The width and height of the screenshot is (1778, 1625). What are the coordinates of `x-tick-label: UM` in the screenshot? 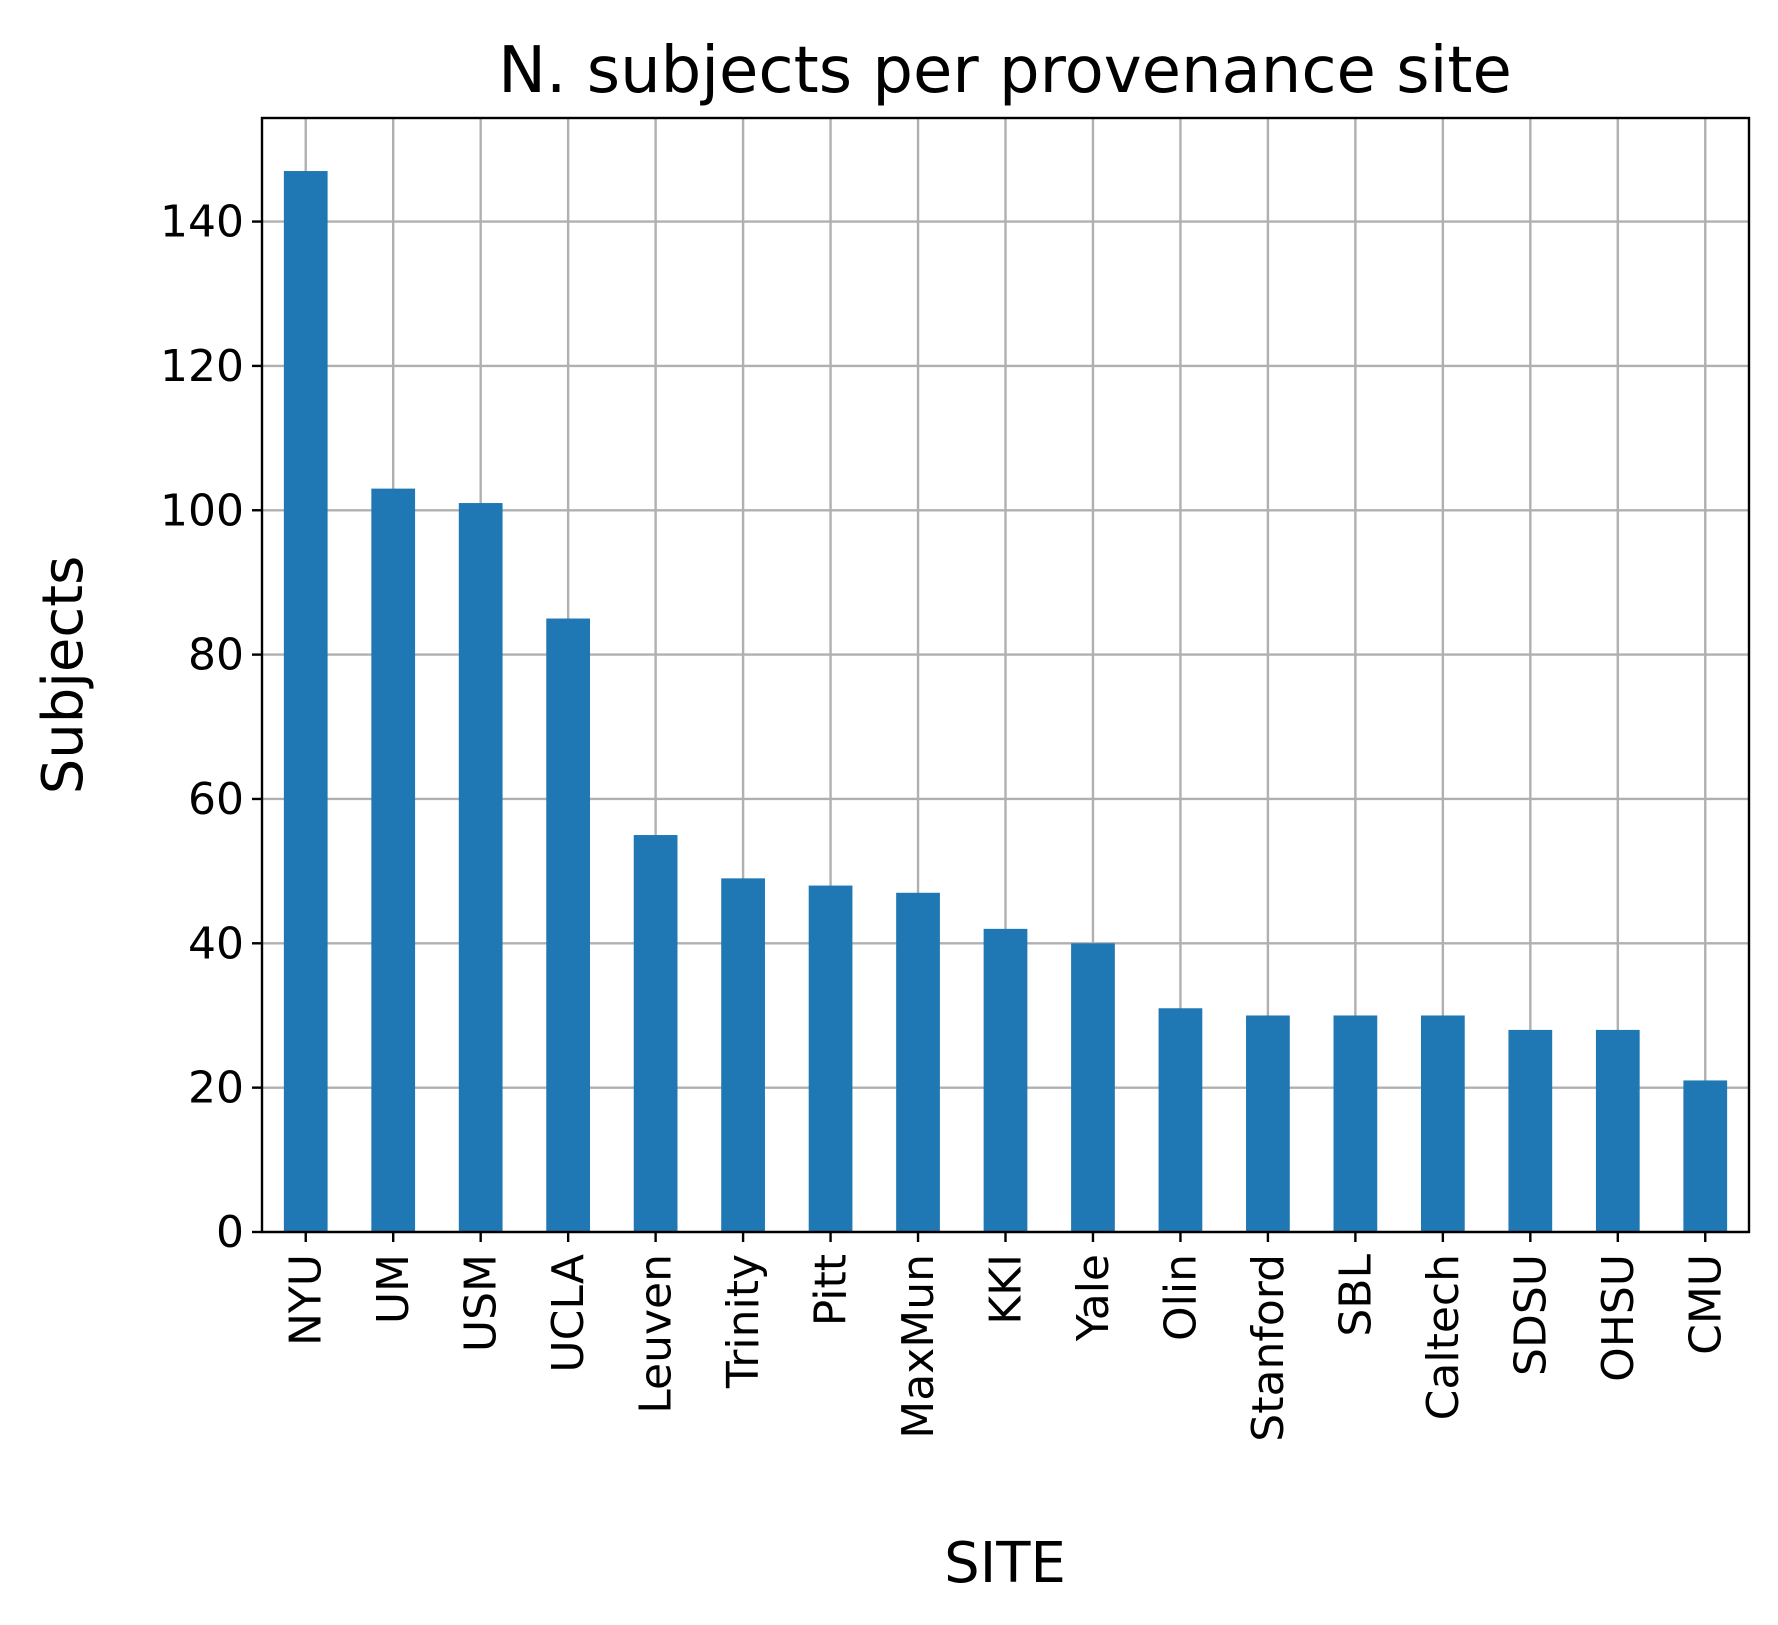 It's located at (393, 1289).